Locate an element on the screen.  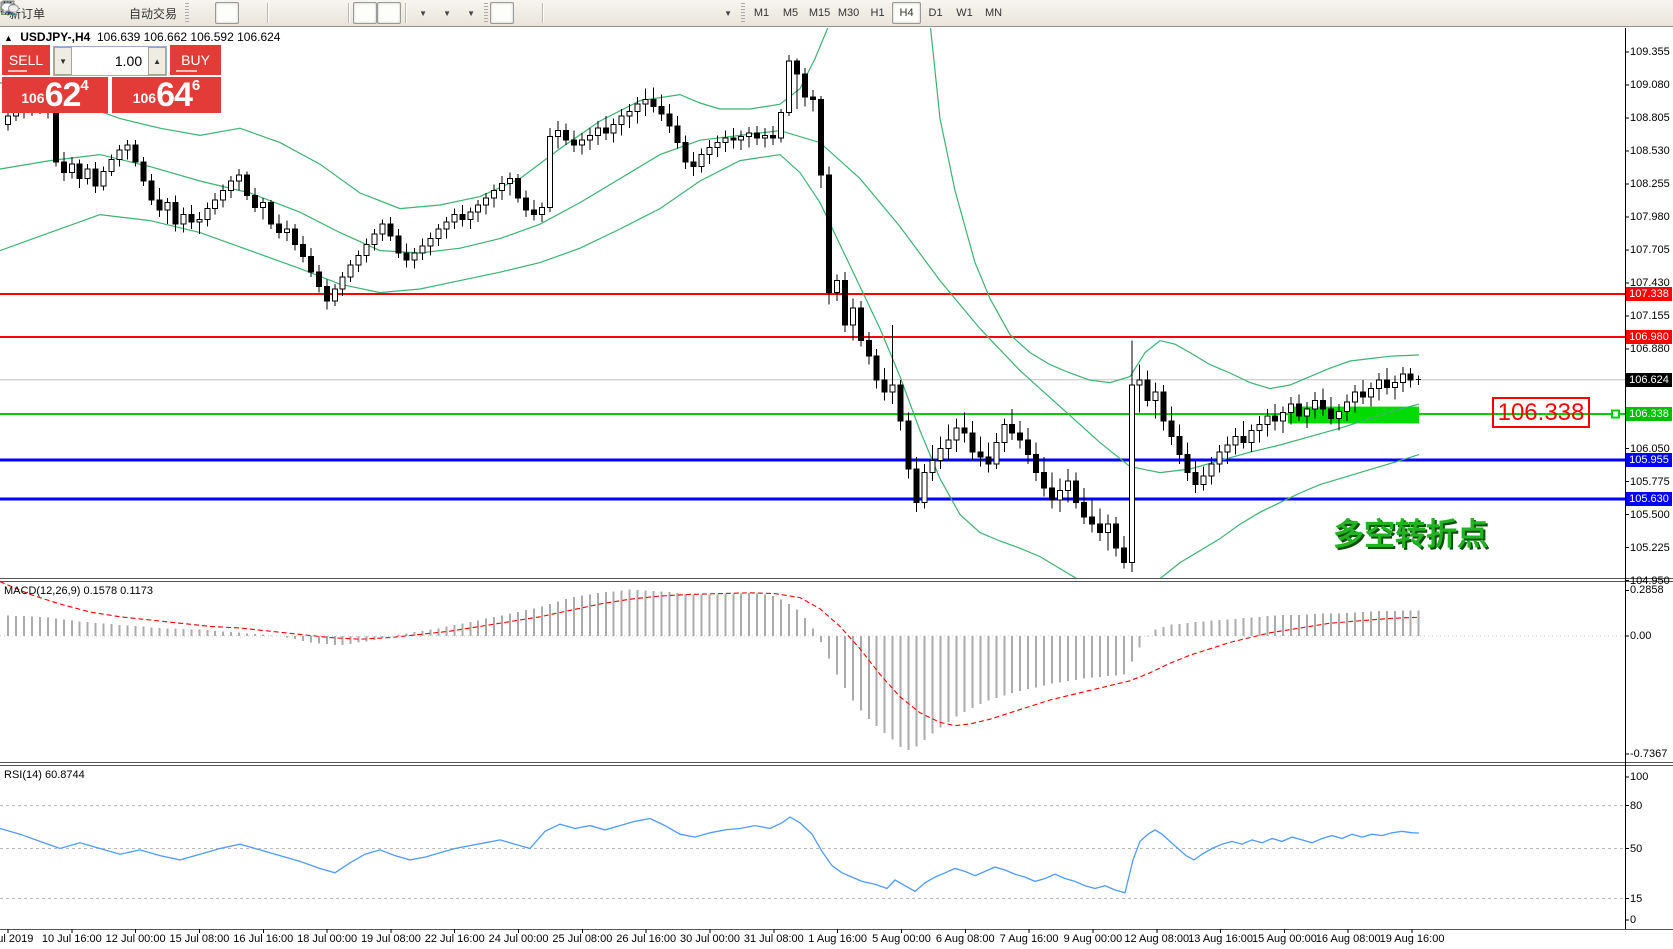
tile-windows-button is located at coordinates (173, 13).